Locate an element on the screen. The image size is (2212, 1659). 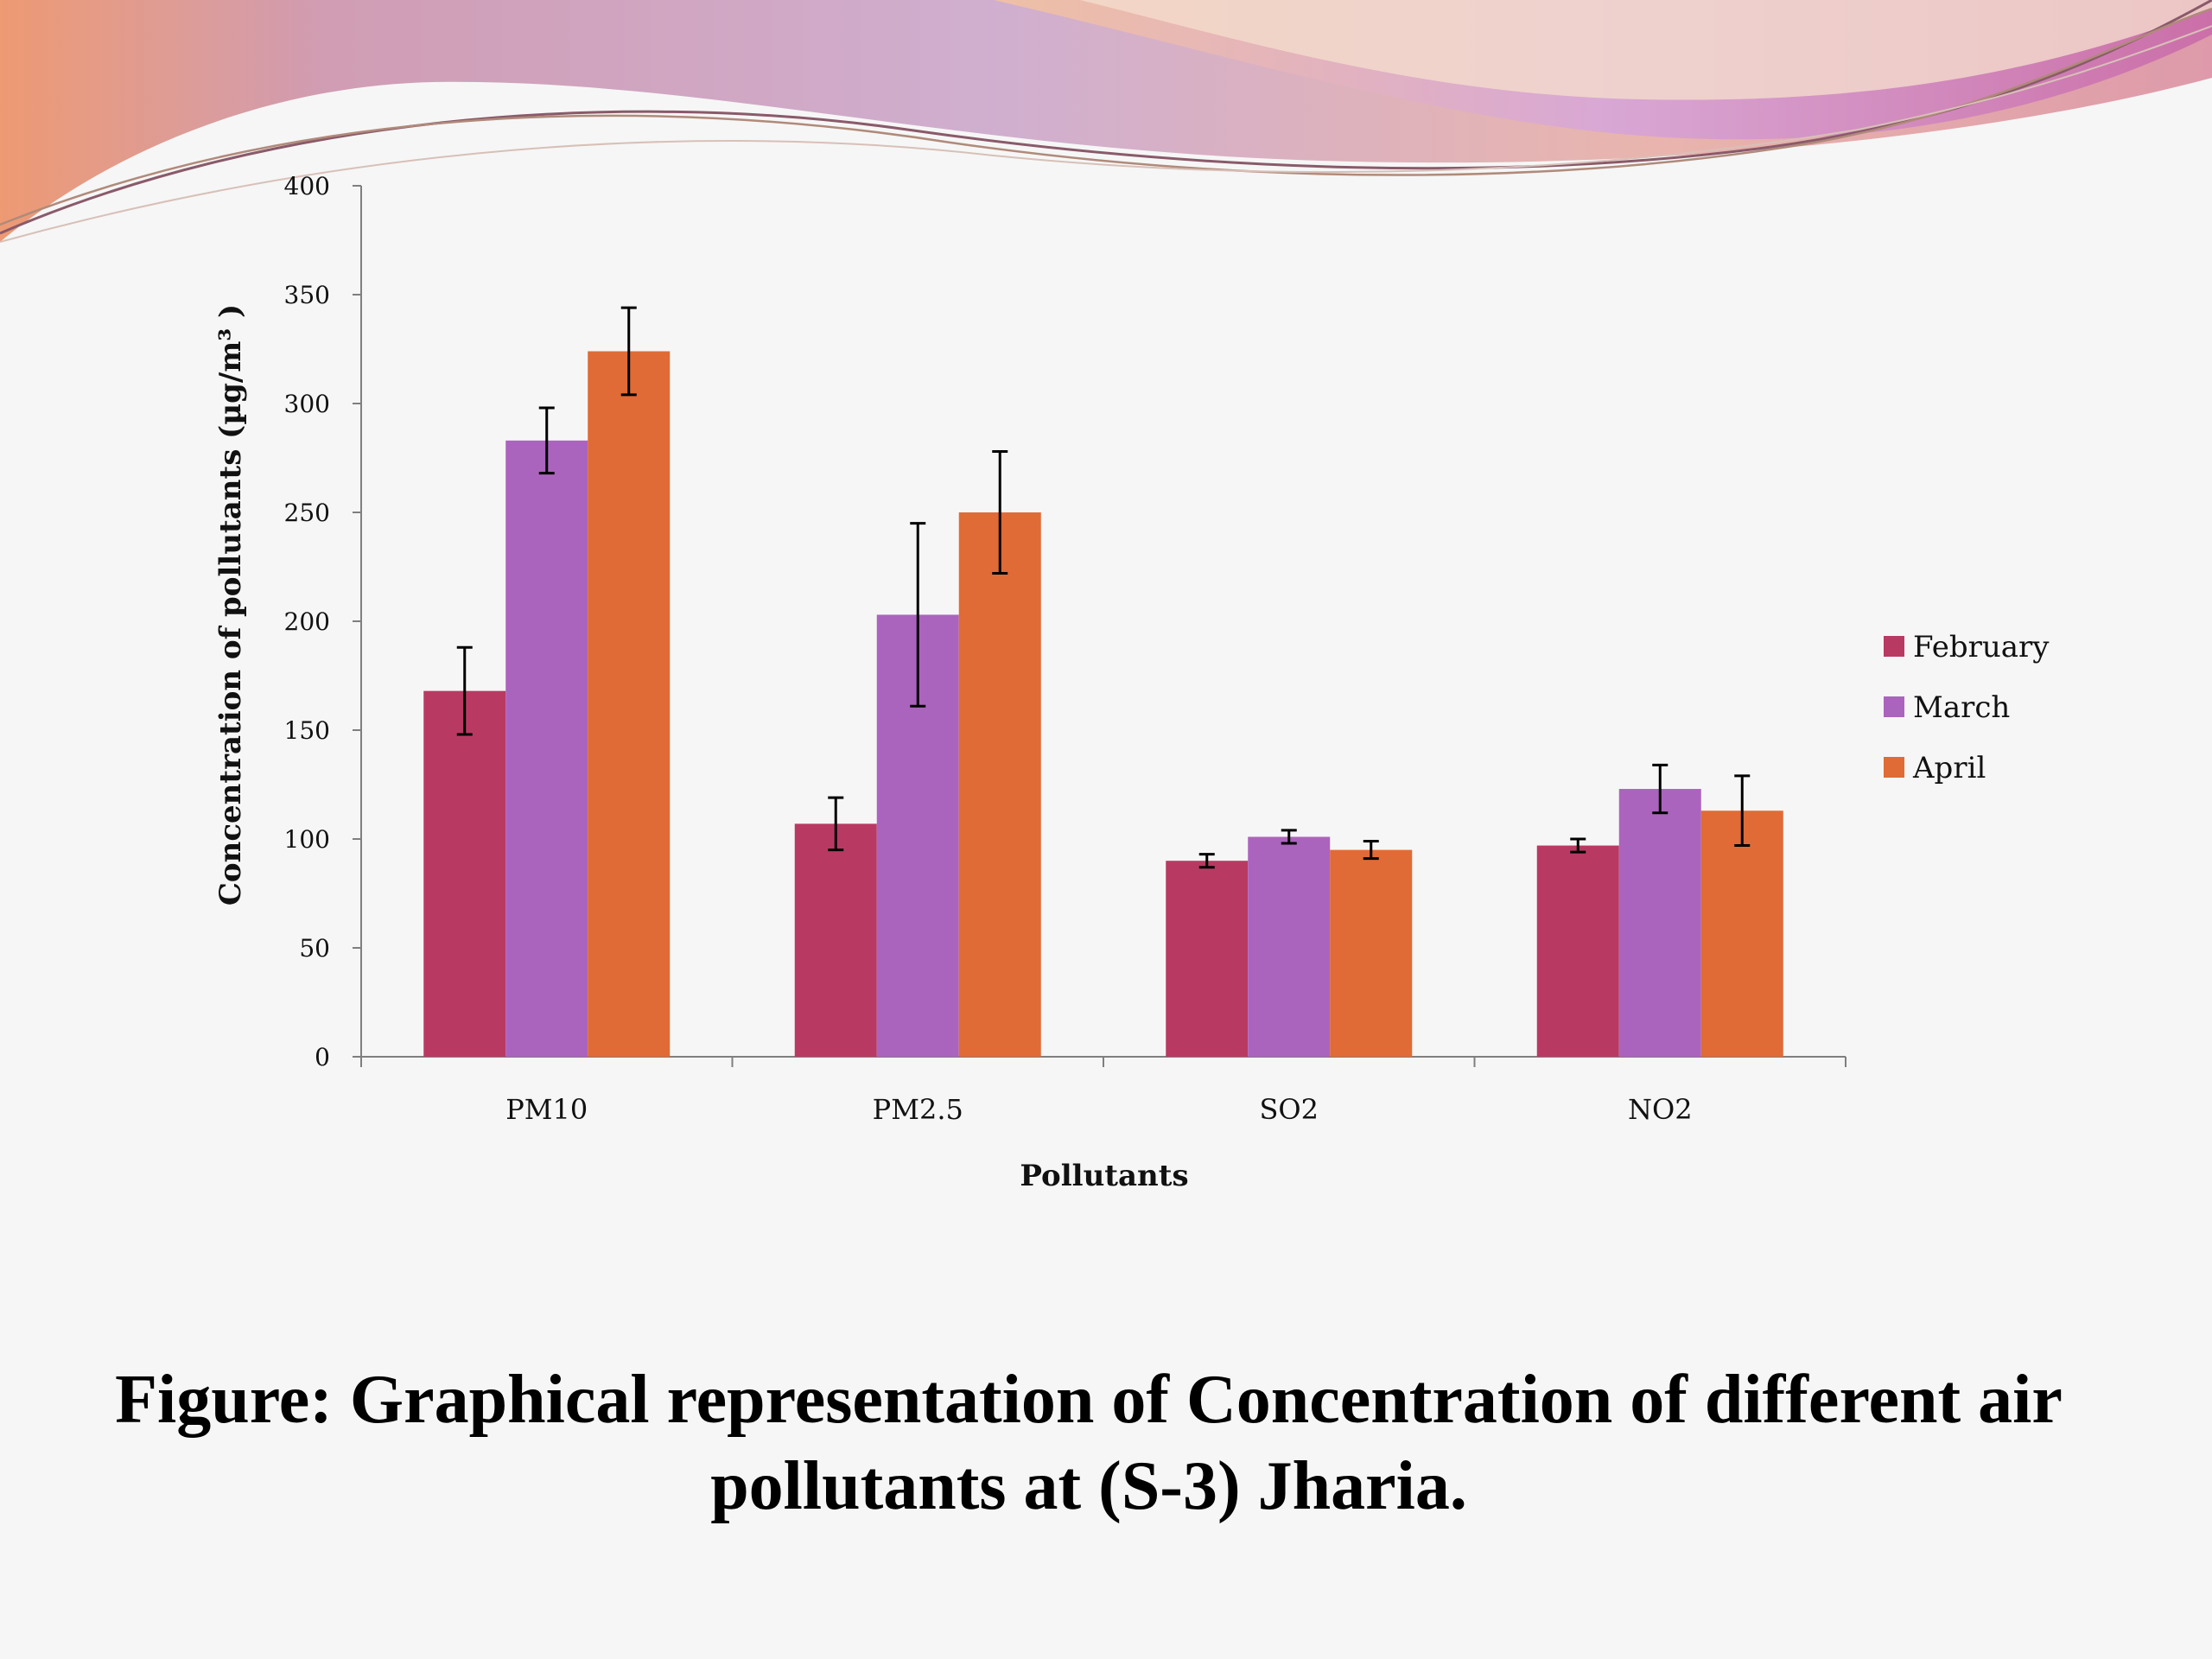
decorative-header-swoosh is located at coordinates (1106, 122).